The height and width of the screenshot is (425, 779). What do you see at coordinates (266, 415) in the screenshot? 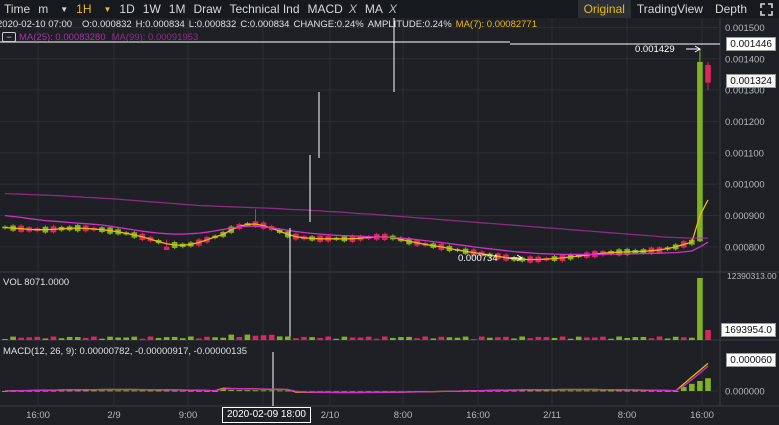
I see `crosshair-time-label: 2020-02-09 18:00` at bounding box center [266, 415].